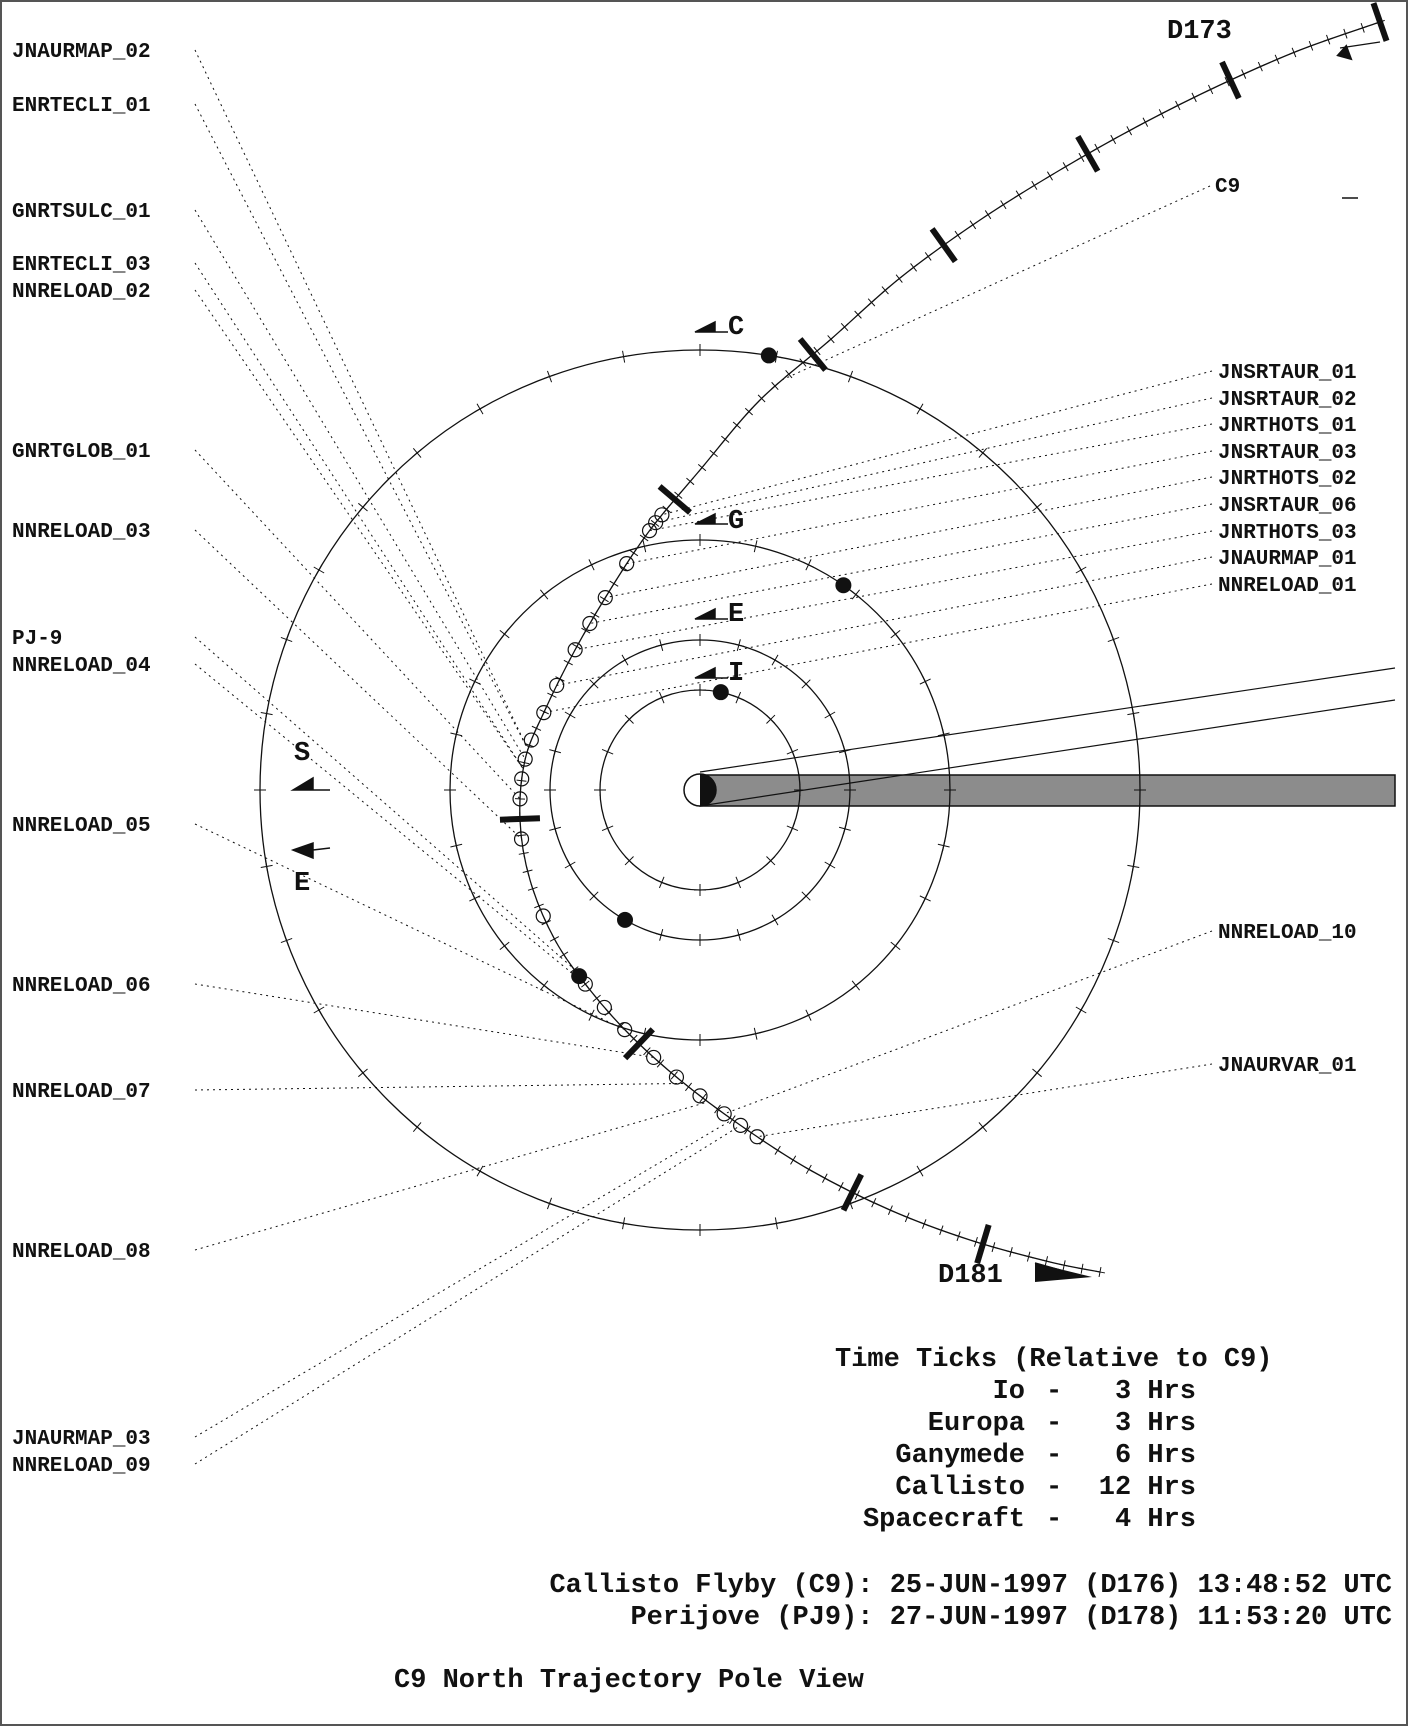  Describe the element at coordinates (81, 265) in the screenshot. I see `left-label: ENRTECLI_03` at that location.